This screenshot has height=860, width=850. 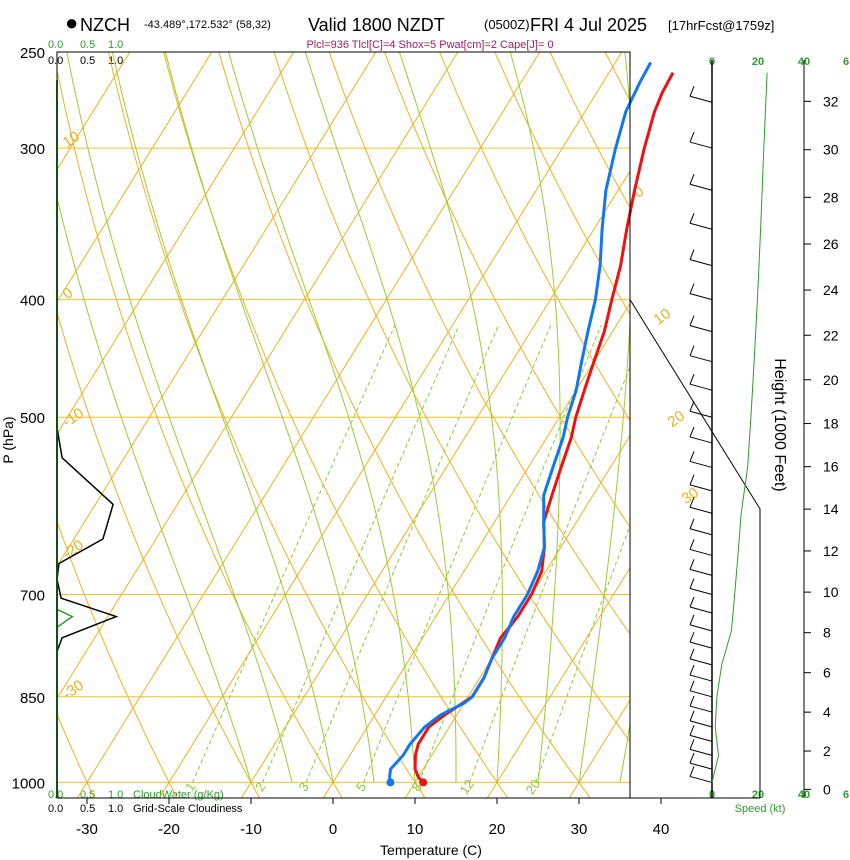 I want to click on wind-layer, so click(x=698, y=429).